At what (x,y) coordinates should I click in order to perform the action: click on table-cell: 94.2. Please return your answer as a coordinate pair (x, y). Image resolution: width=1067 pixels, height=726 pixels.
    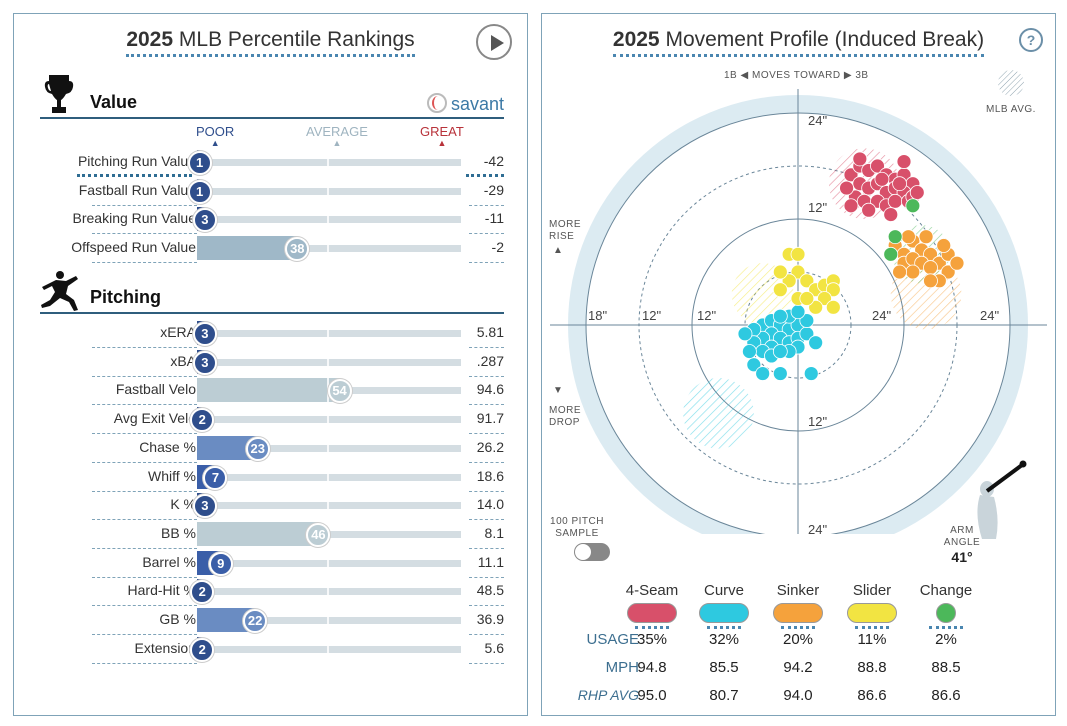
    Looking at the image, I should click on (798, 667).